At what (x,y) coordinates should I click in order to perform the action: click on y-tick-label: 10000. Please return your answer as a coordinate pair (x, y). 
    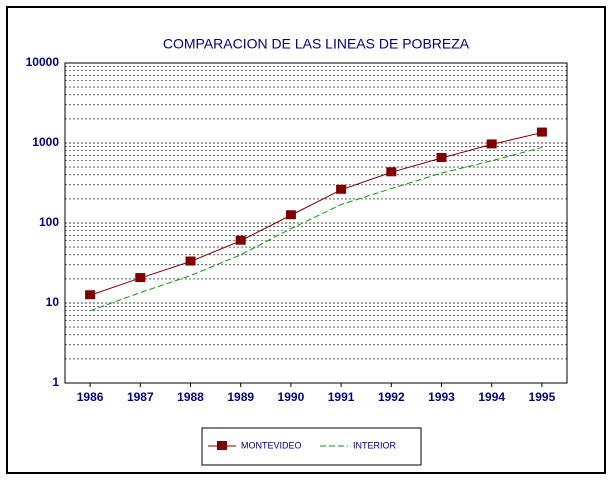
    Looking at the image, I should click on (43, 62).